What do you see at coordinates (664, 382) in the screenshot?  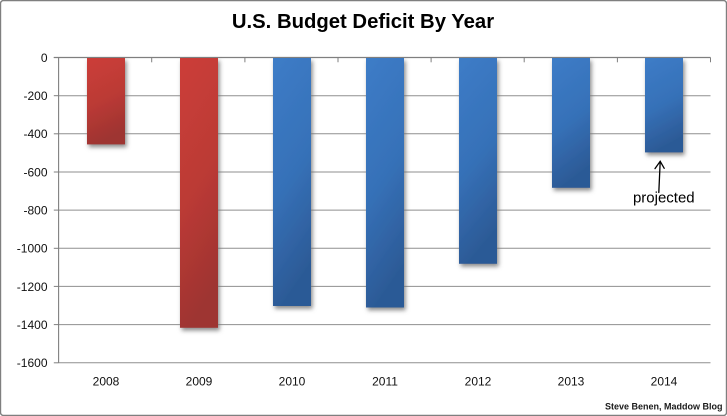 I see `svg-text: 2014` at bounding box center [664, 382].